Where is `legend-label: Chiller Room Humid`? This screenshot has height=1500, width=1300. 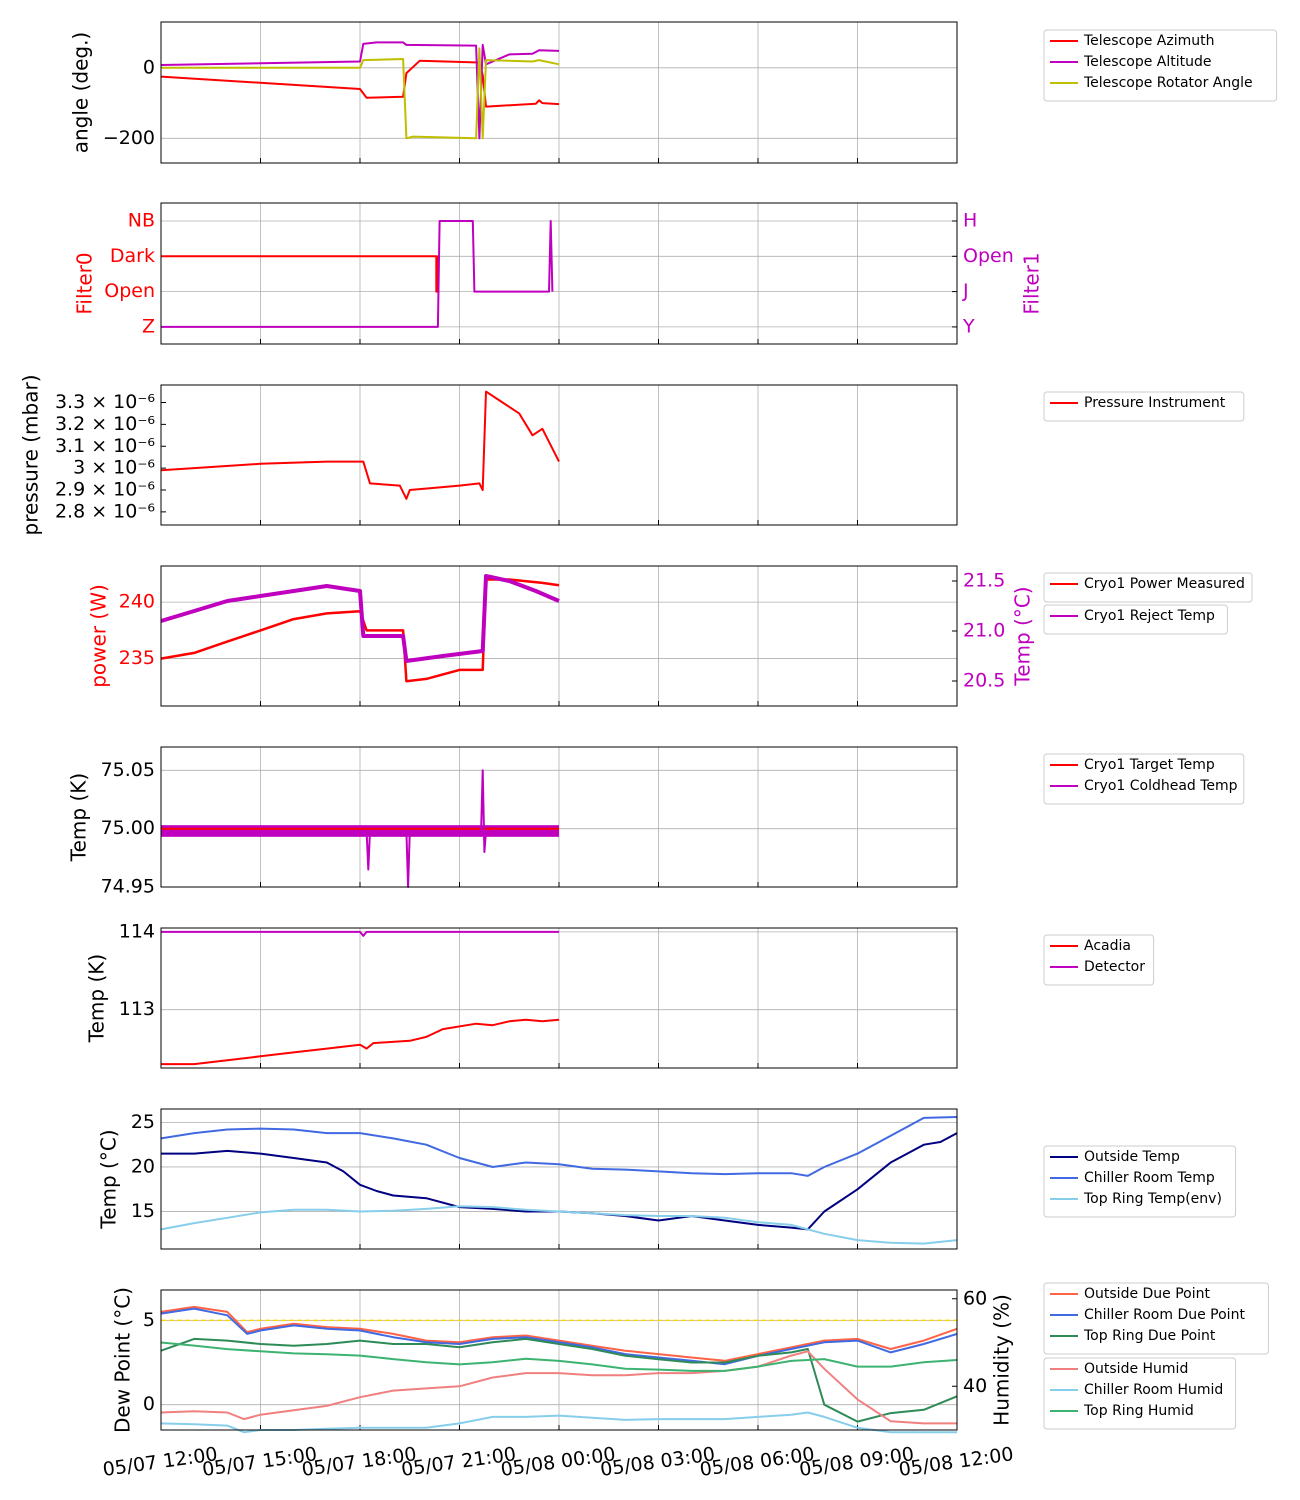 legend-label: Chiller Room Humid is located at coordinates (1153, 1390).